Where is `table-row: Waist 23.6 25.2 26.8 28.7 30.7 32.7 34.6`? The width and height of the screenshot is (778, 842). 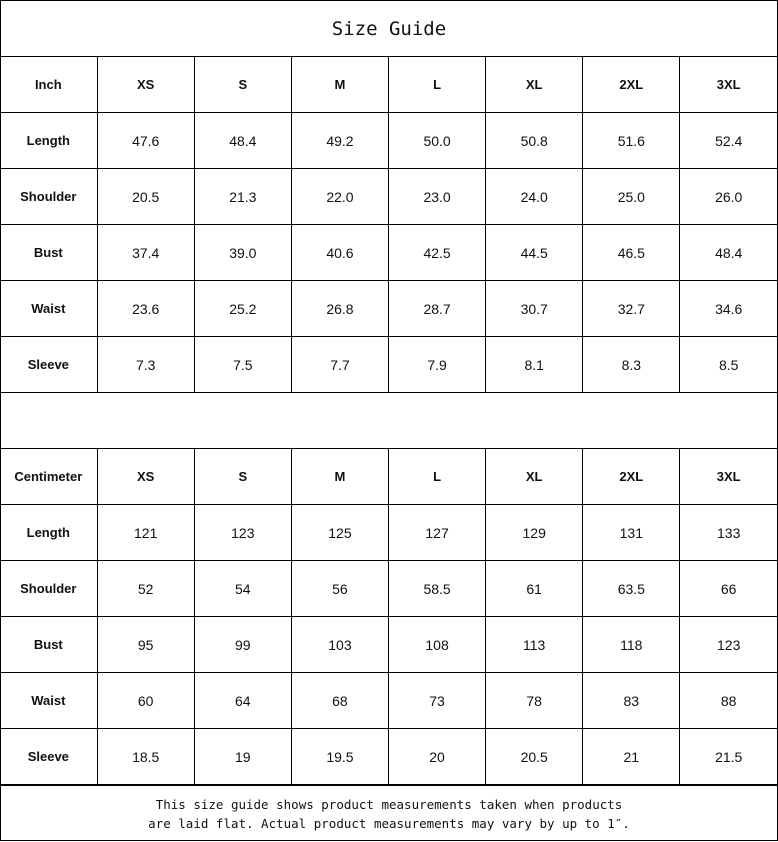 table-row: Waist 23.6 25.2 26.8 28.7 30.7 32.7 34.6 is located at coordinates (388, 308).